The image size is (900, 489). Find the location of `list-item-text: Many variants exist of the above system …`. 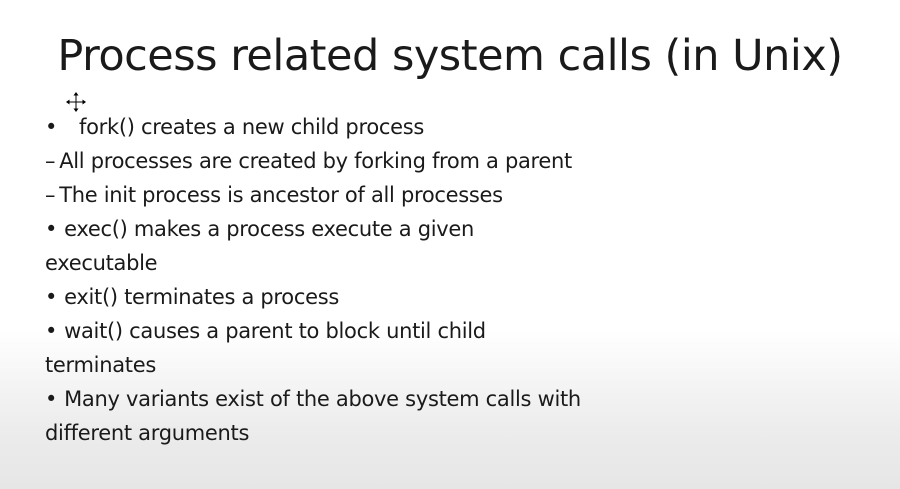

list-item-text: Many variants exist of the above system … is located at coordinates (322, 399).